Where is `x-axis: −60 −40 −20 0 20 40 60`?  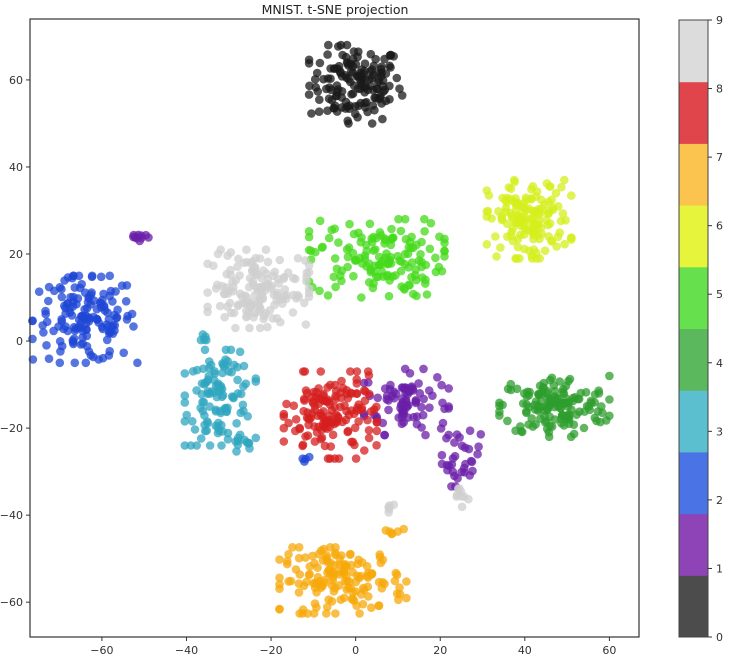
x-axis: −60 −40 −20 0 20 40 60 is located at coordinates (353, 647).